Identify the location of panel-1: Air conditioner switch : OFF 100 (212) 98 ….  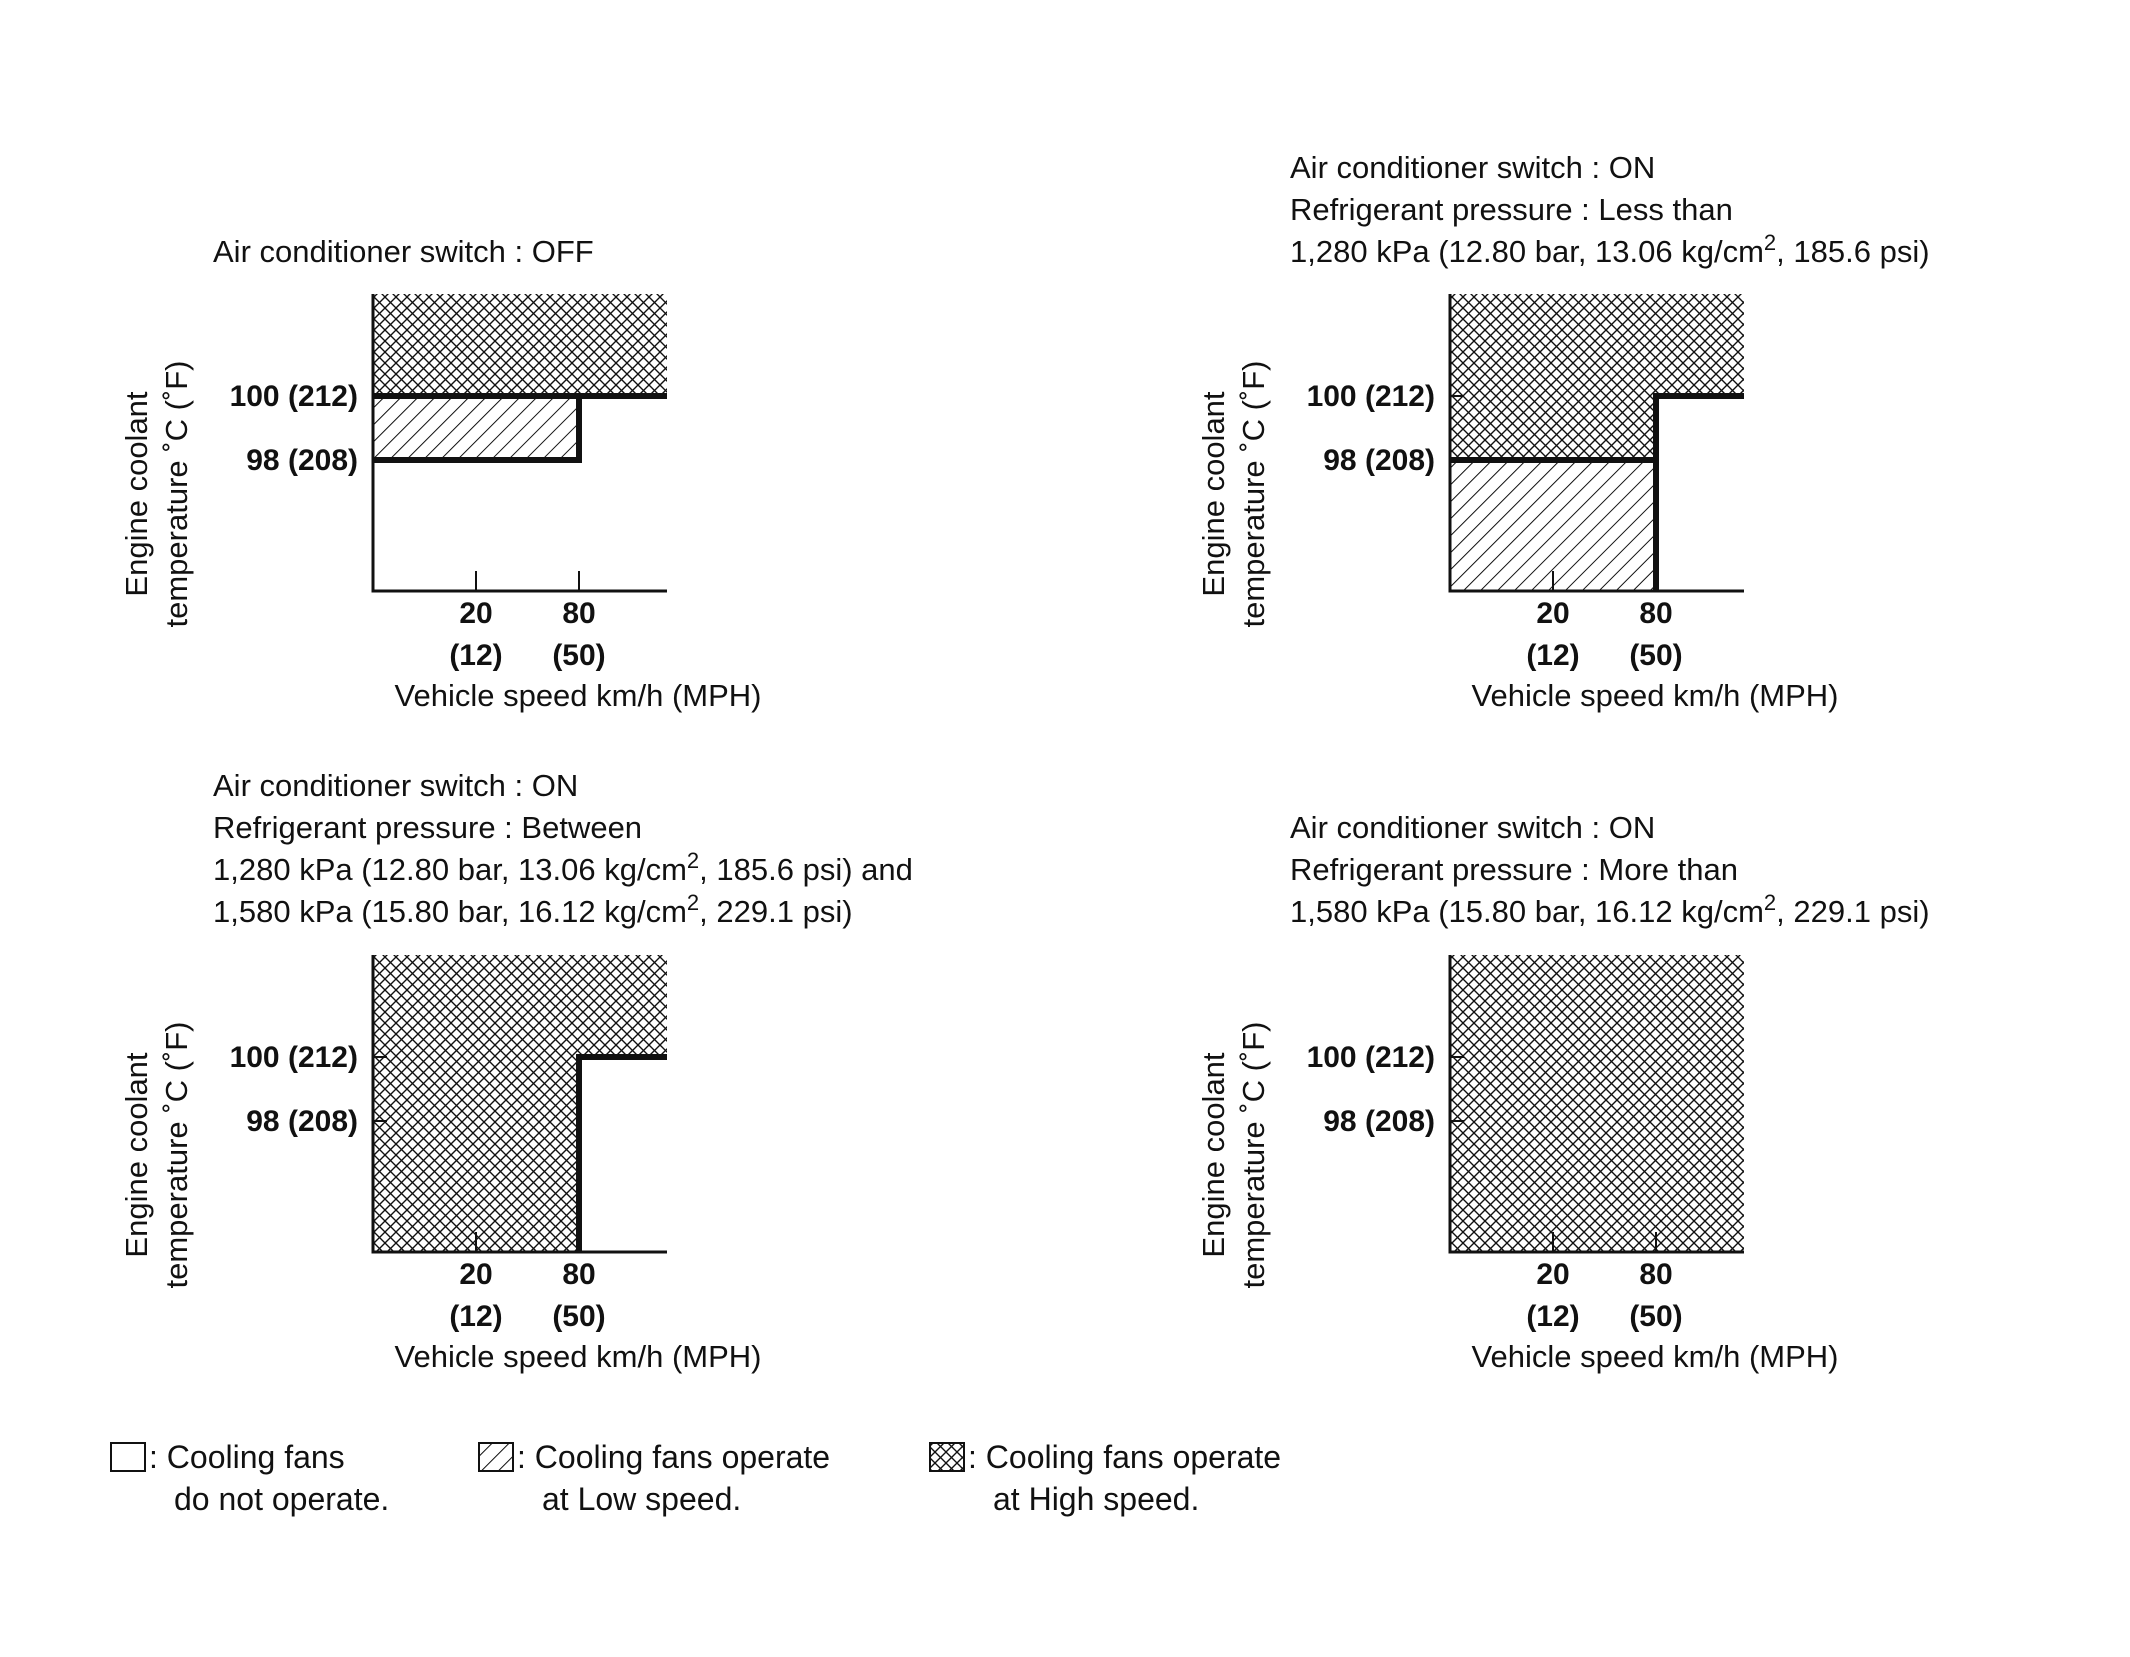
(440, 473).